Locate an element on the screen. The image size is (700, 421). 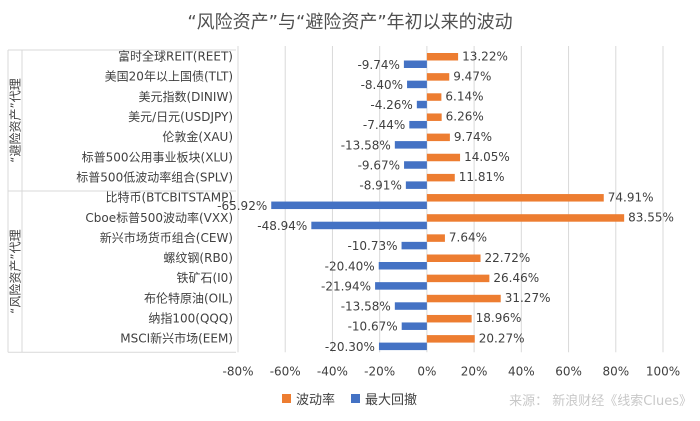
legend: 波动率 最大回撤 is located at coordinates (349, 398).